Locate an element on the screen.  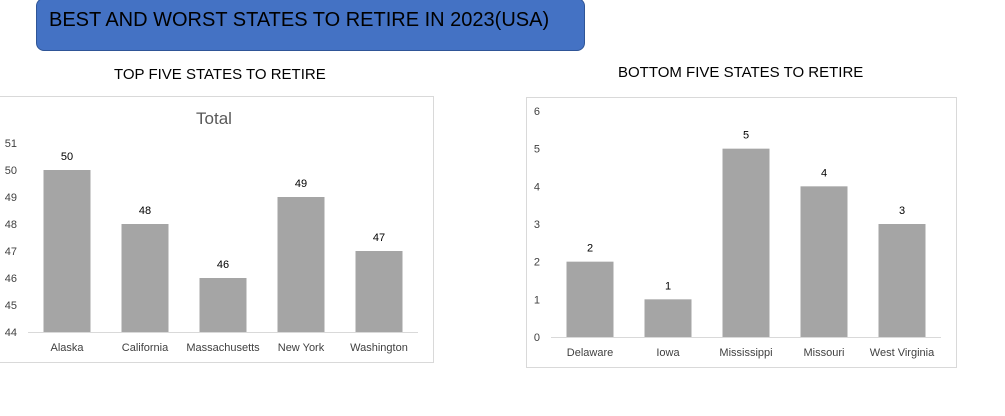
category-label: California is located at coordinates (145, 348).